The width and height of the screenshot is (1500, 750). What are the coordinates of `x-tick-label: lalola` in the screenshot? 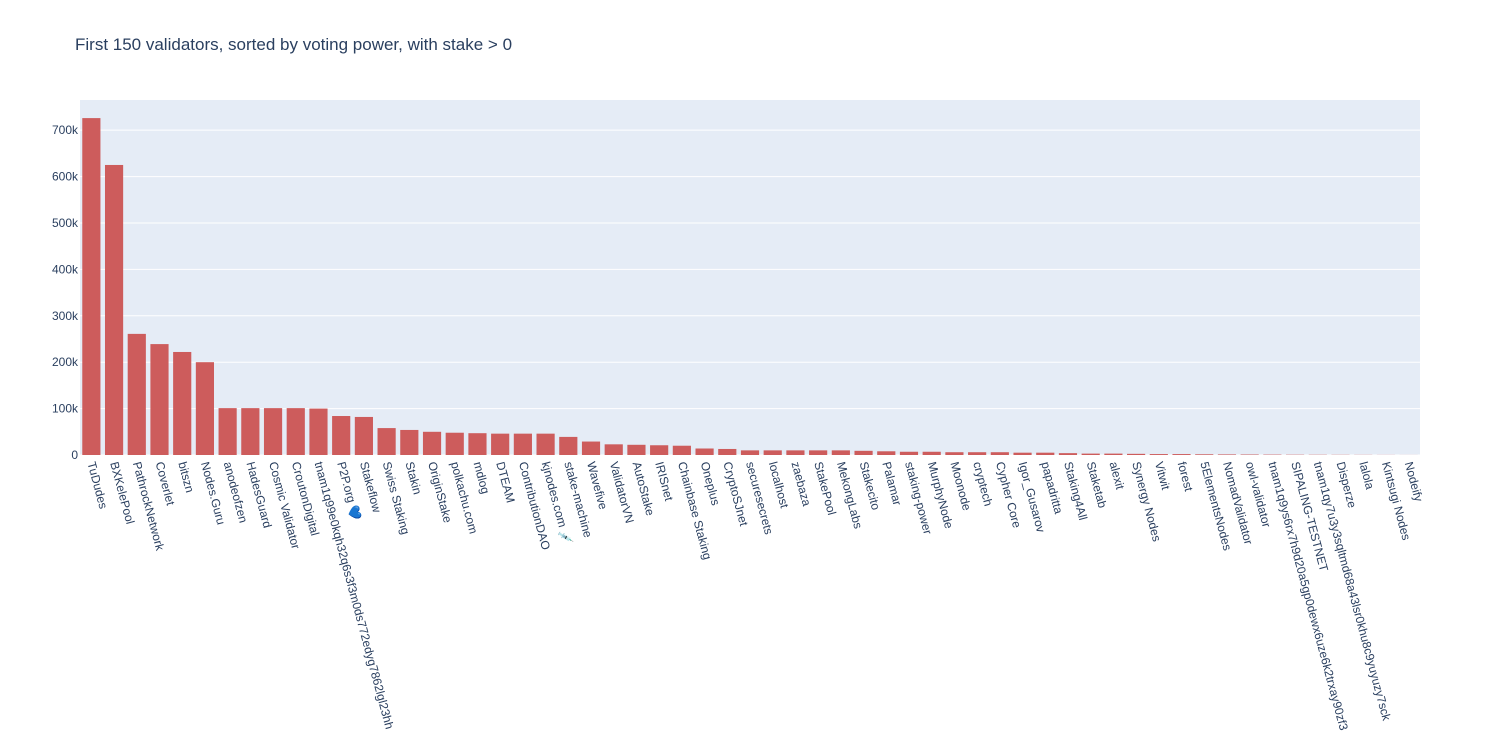 It's located at (1366, 475).